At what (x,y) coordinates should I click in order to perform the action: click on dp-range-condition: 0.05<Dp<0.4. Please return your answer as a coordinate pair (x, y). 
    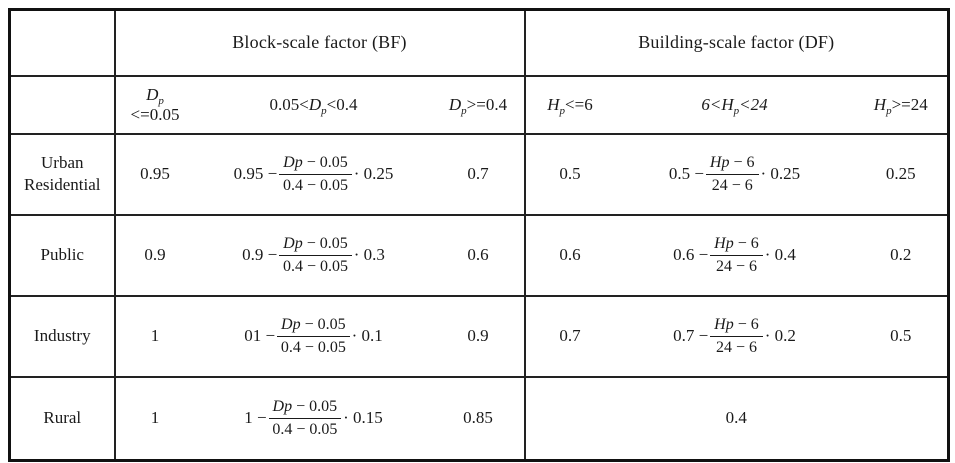
    Looking at the image, I should click on (313, 105).